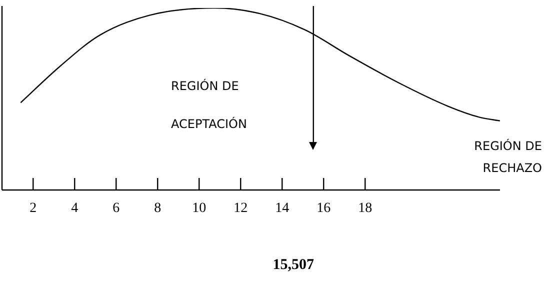 The image size is (544, 285). I want to click on x-tick-label: 16, so click(323, 208).